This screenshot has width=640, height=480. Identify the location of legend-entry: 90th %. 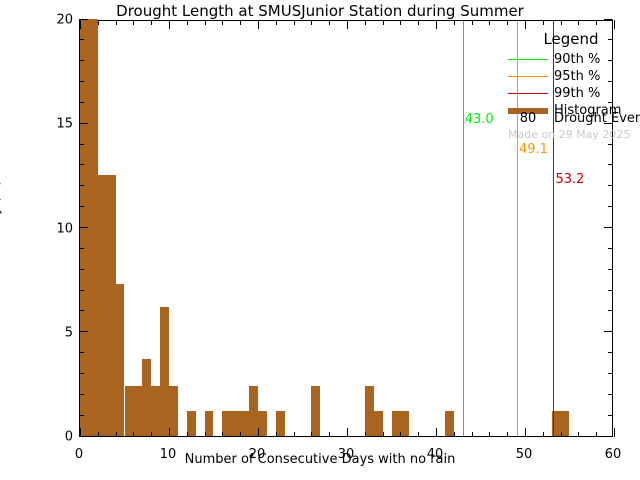
(571, 59).